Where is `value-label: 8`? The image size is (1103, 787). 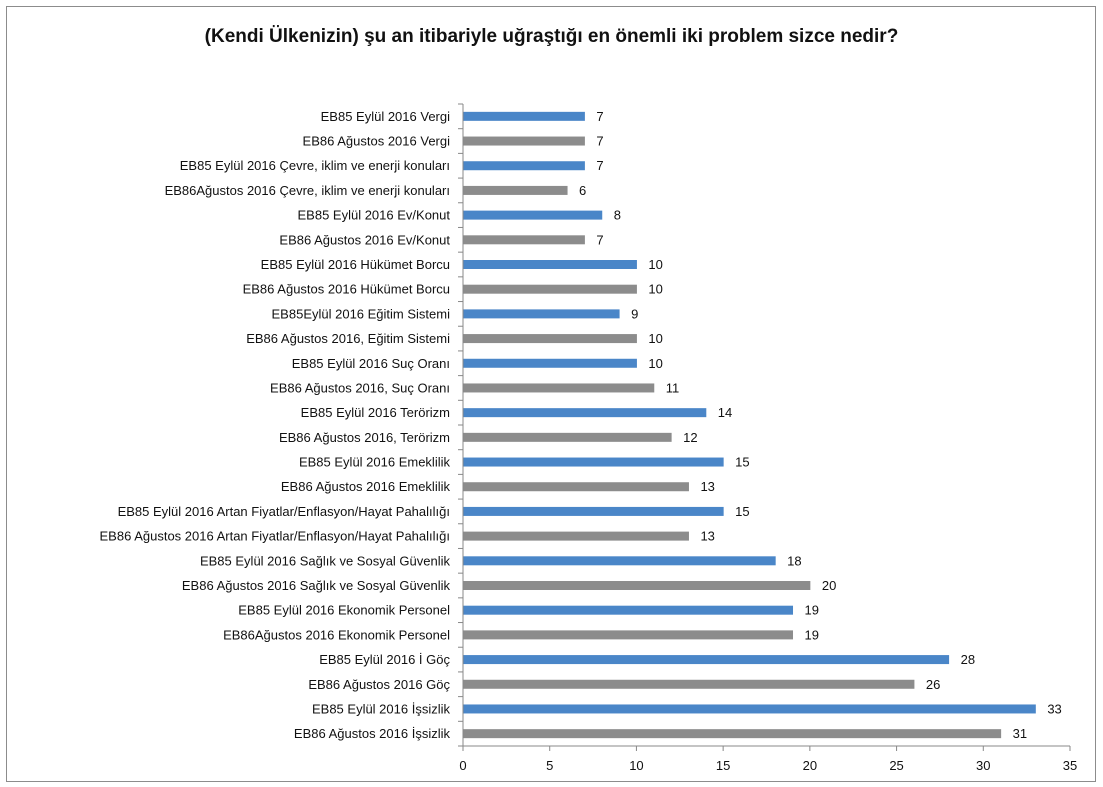
value-label: 8 is located at coordinates (617, 215).